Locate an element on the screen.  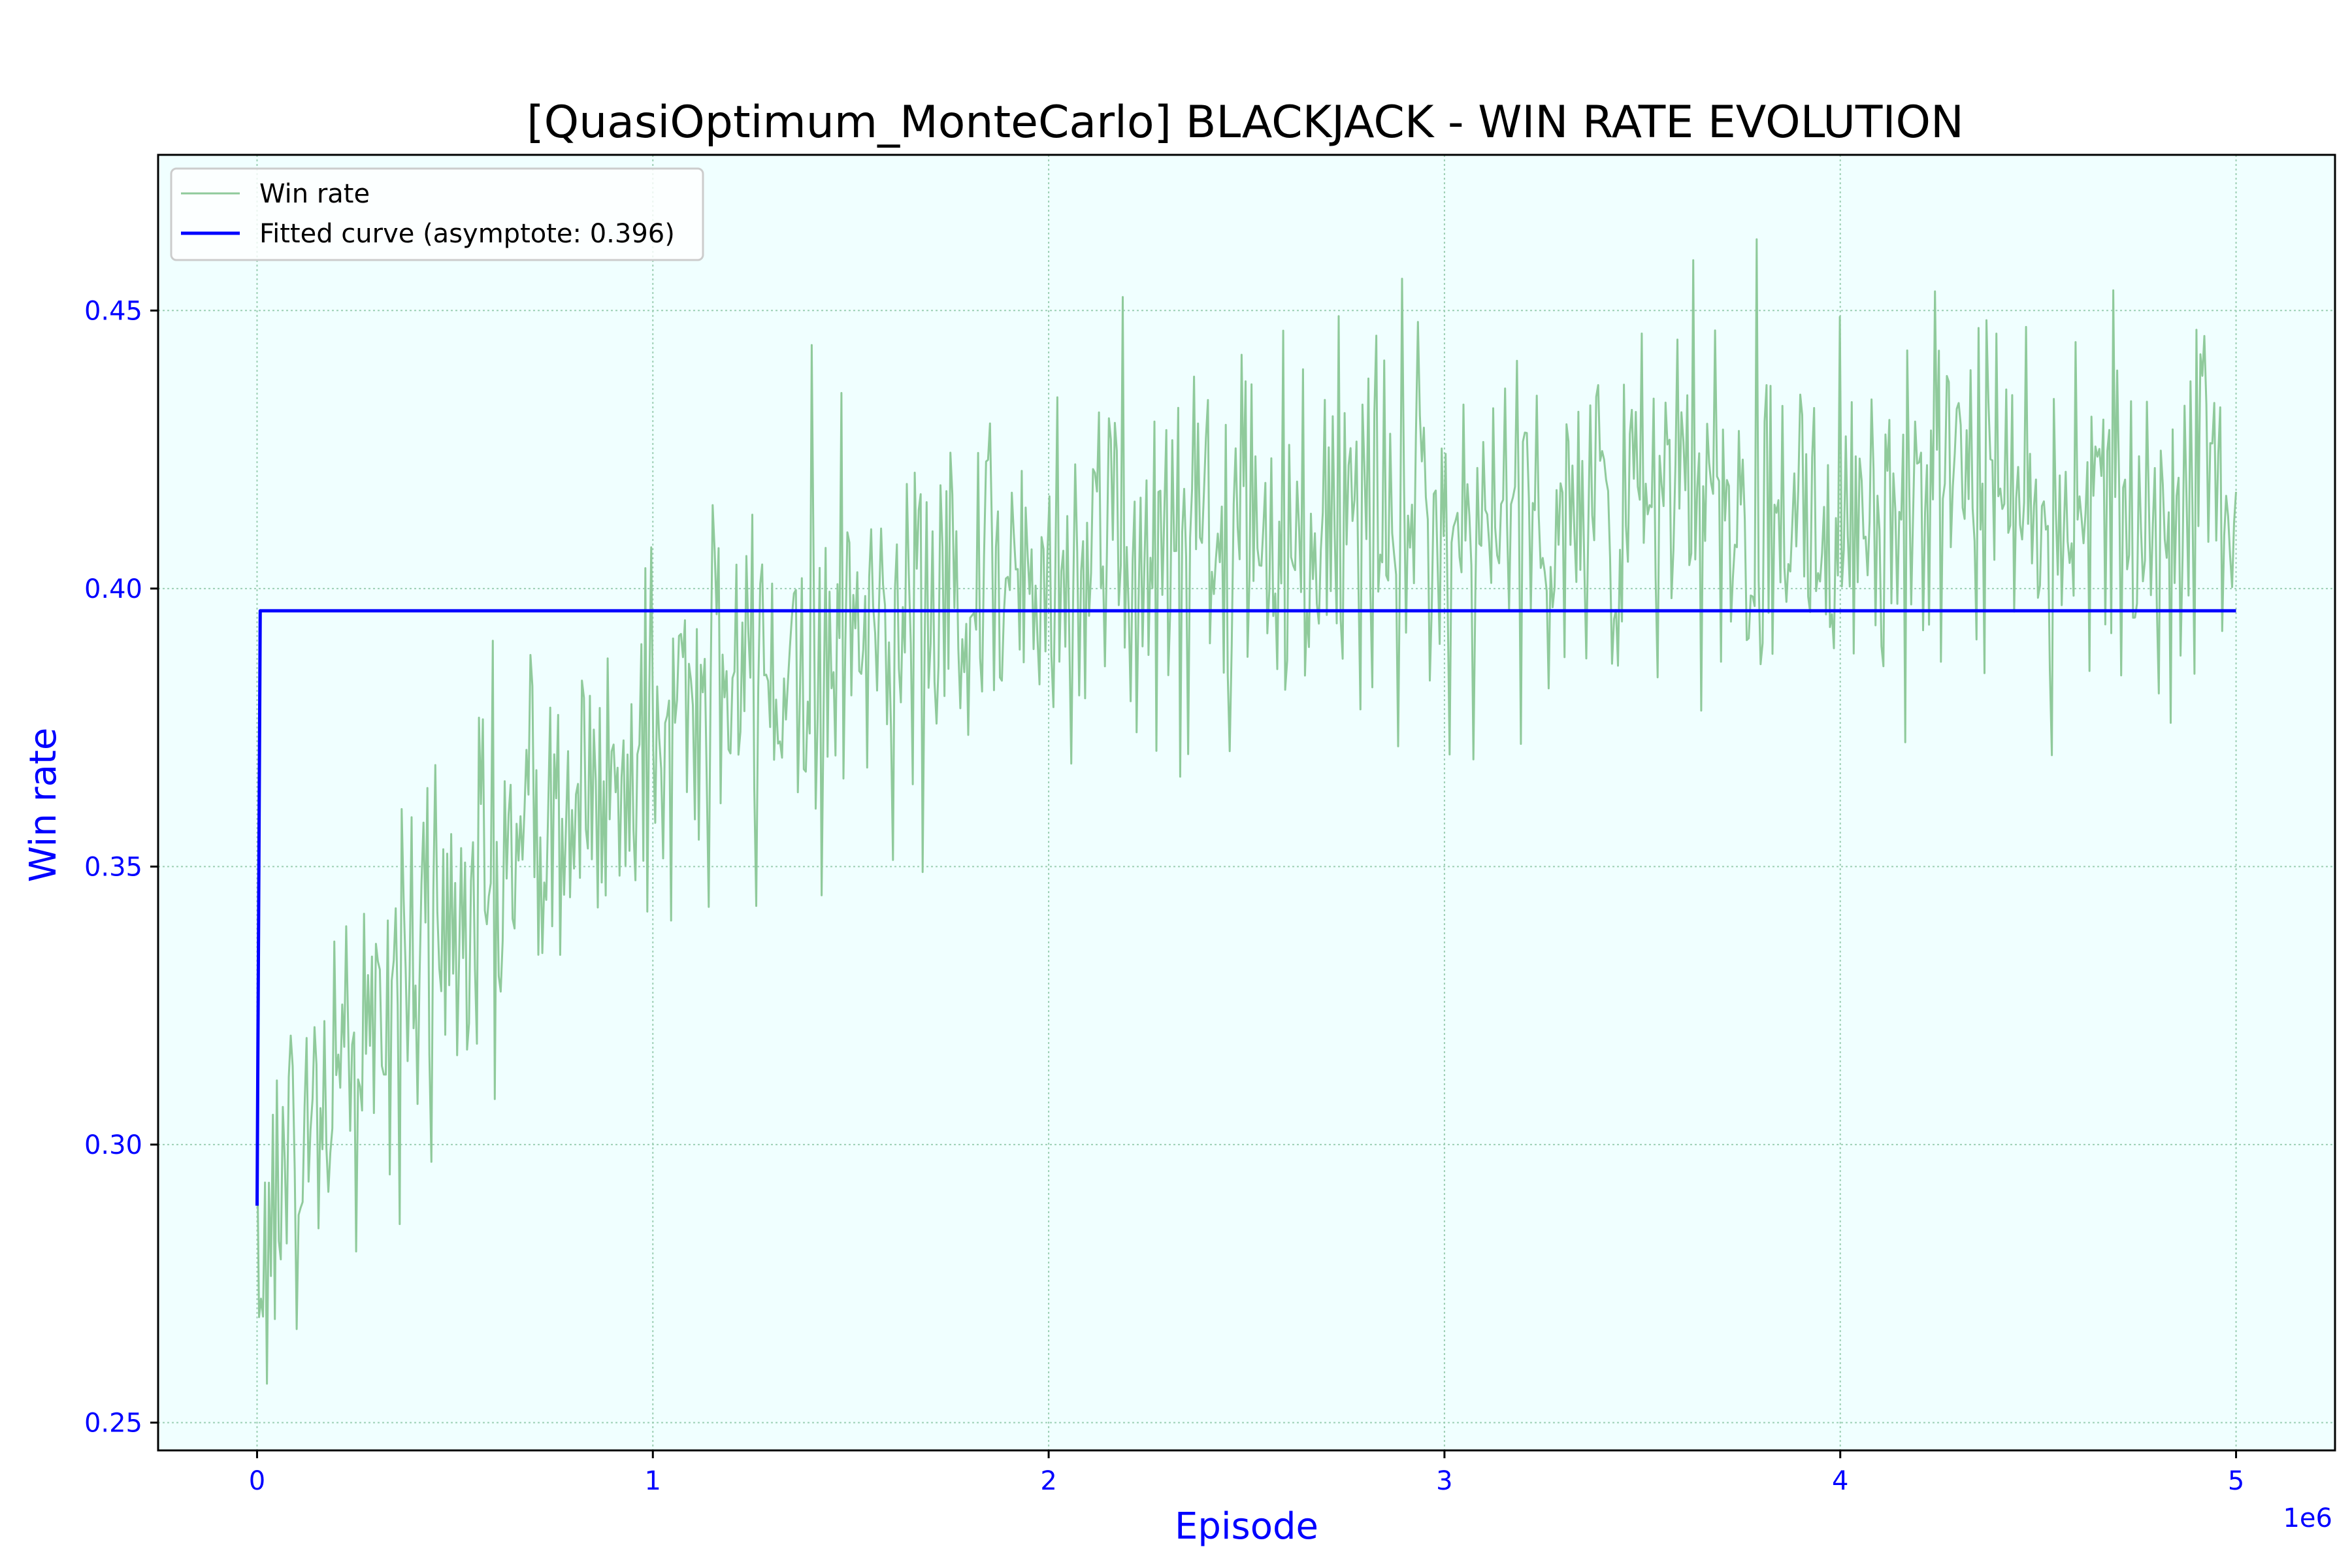
x-tick-label: 4 is located at coordinates (1840, 1481).